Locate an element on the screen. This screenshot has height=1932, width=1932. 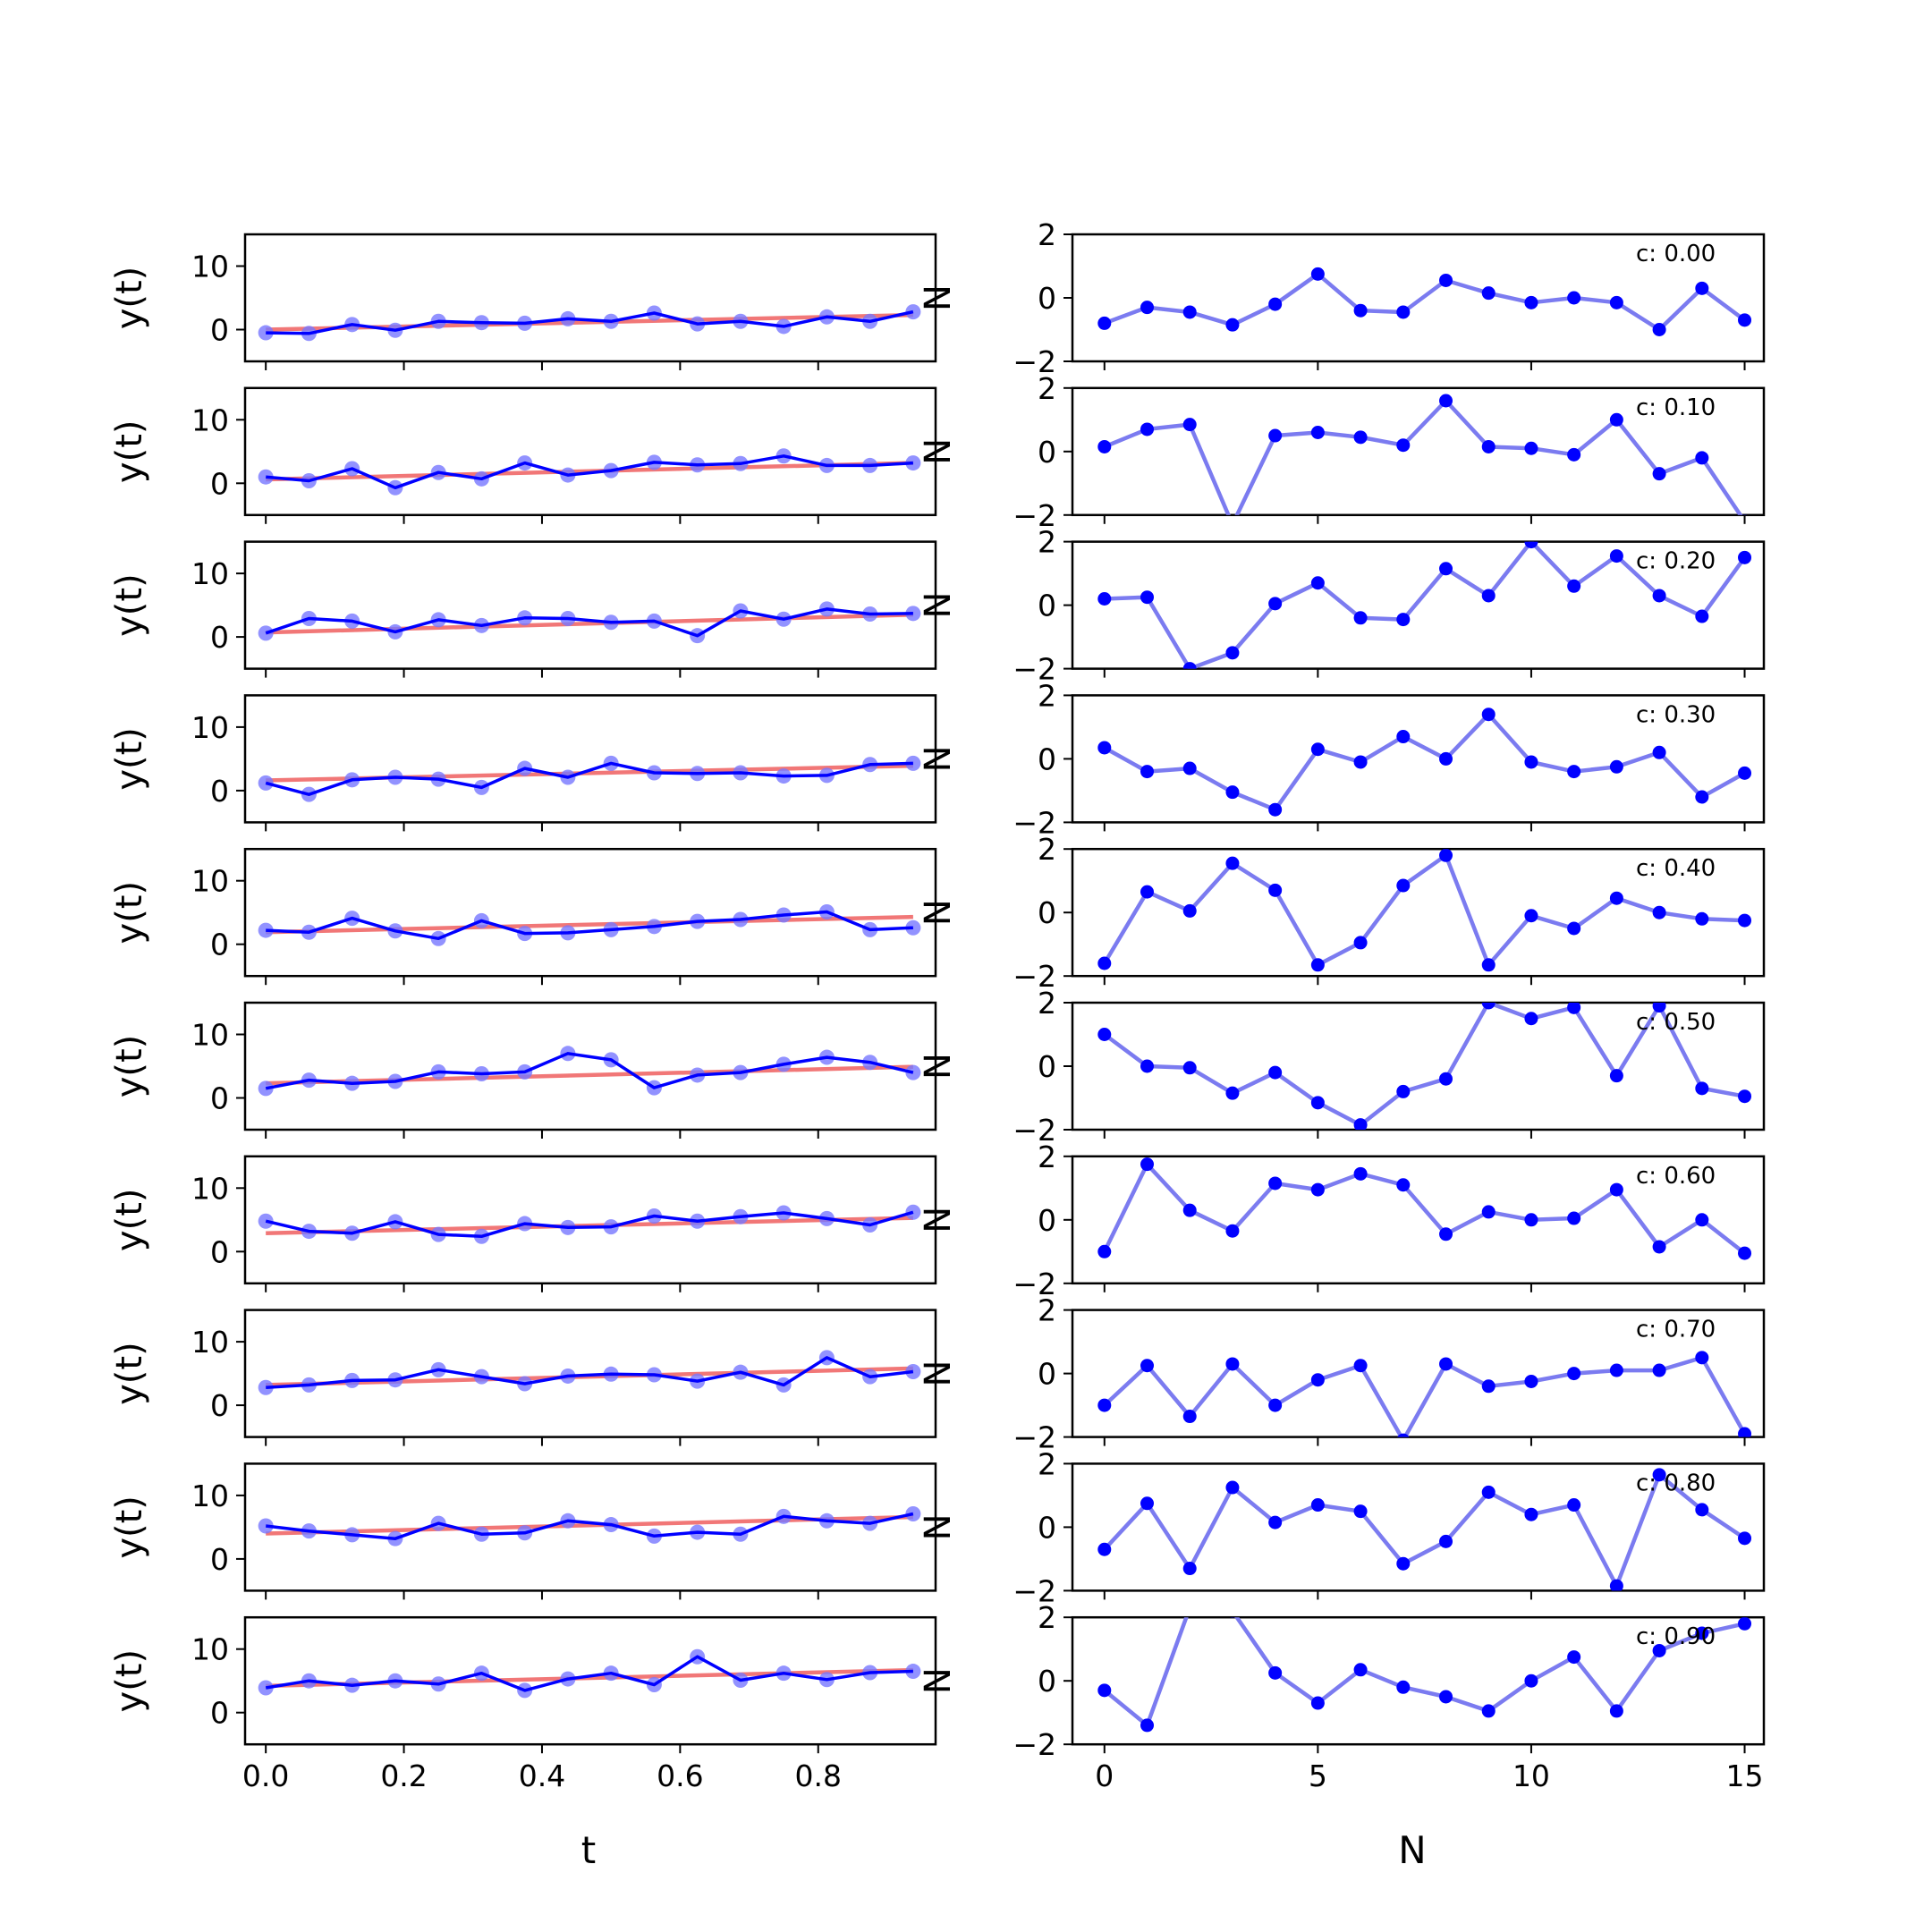
x-tick-label: 15 is located at coordinates (1745, 1775).